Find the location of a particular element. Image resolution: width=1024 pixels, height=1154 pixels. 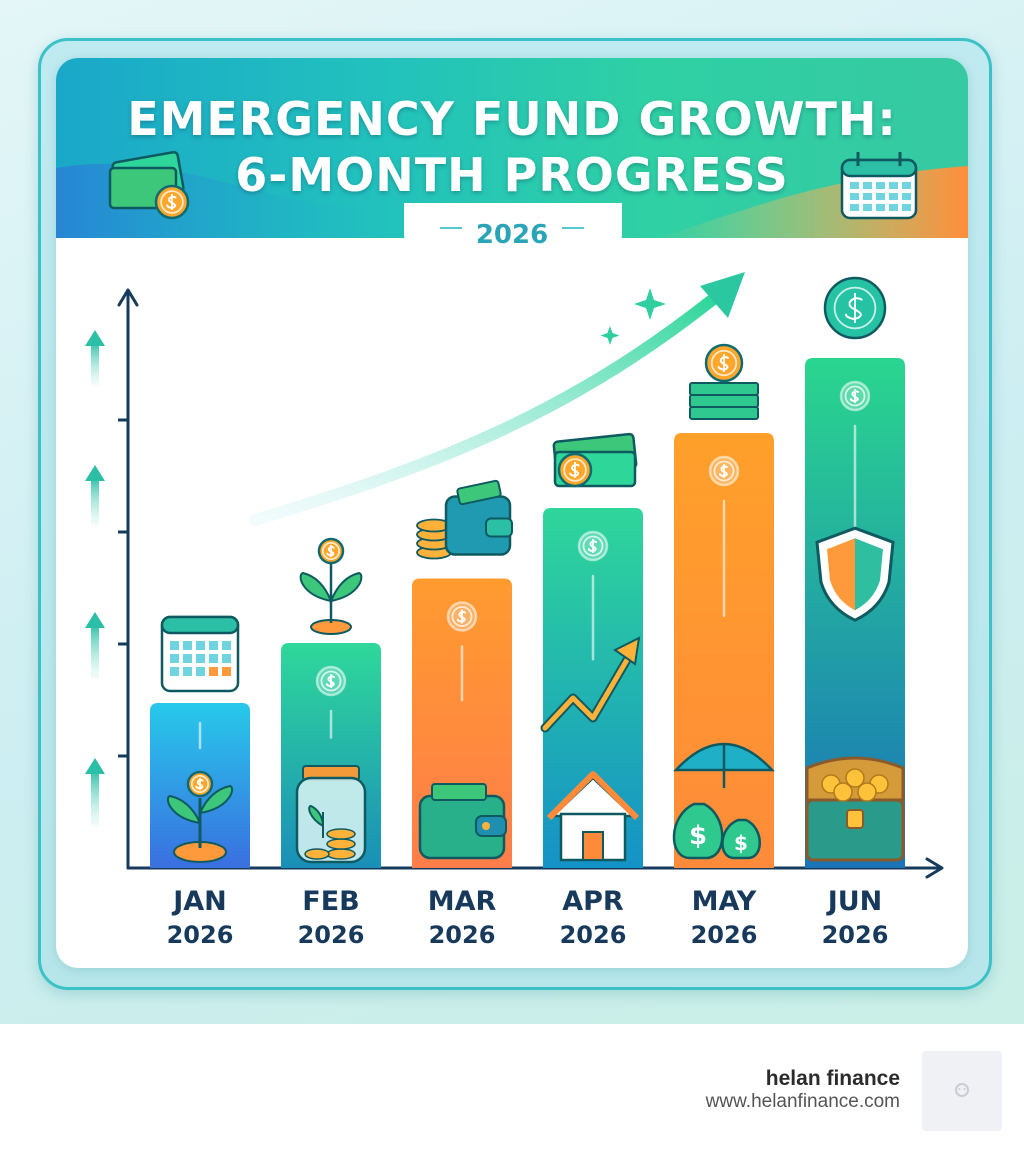

shield-icon is located at coordinates (855, 574).